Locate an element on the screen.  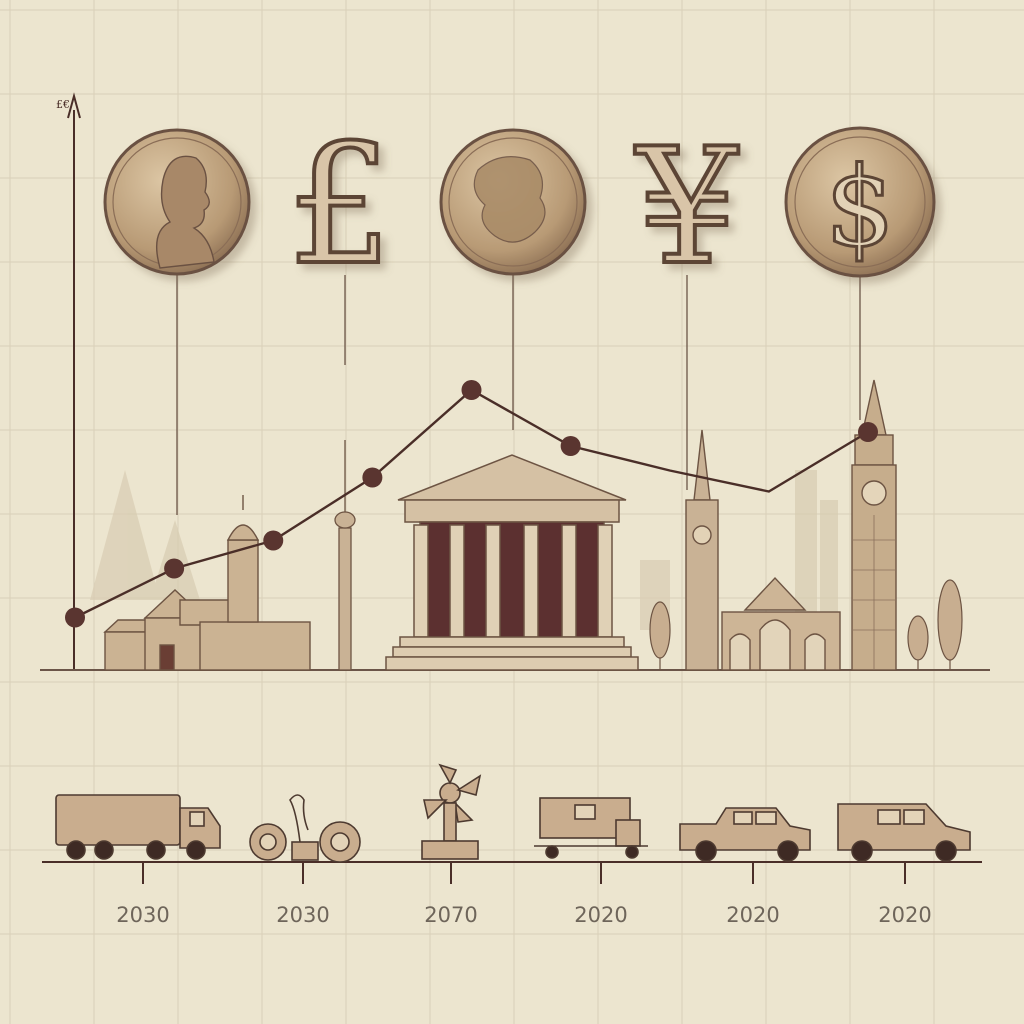
yen-symbol: ¥ is located at coordinates (686, 206).